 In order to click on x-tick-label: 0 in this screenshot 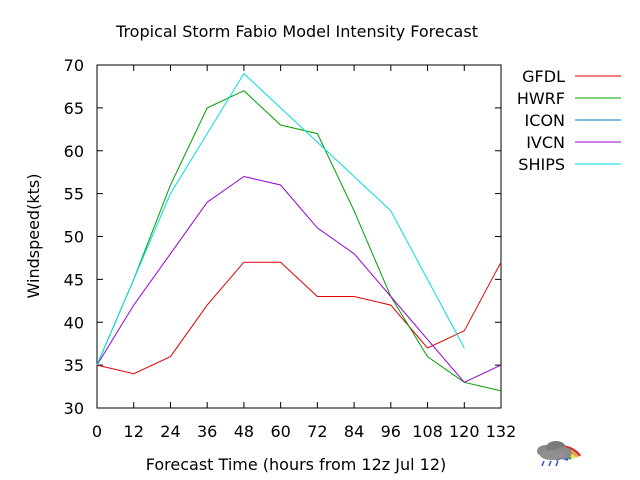, I will do `click(97, 431)`.